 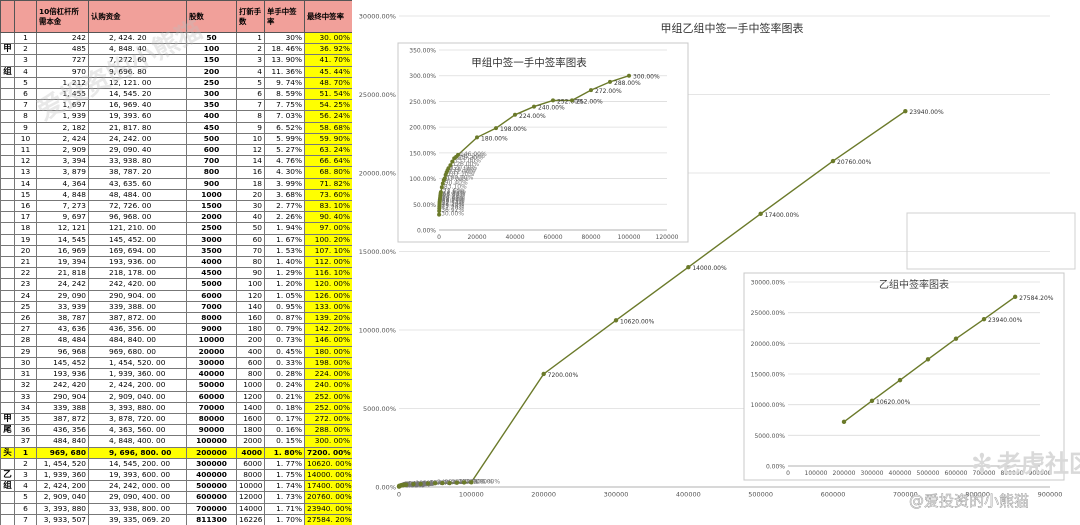 What do you see at coordinates (137, 139) in the screenshot?
I see `subscription-cell: 24, 242. 00` at bounding box center [137, 139].